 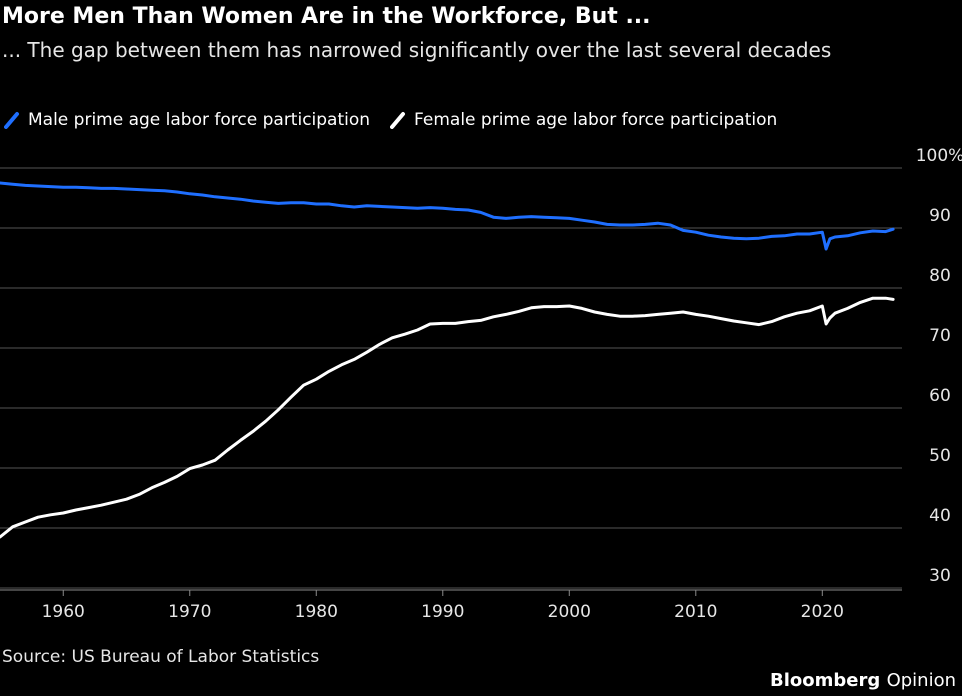 I want to click on x-tick-label: 1980, so click(x=316, y=612).